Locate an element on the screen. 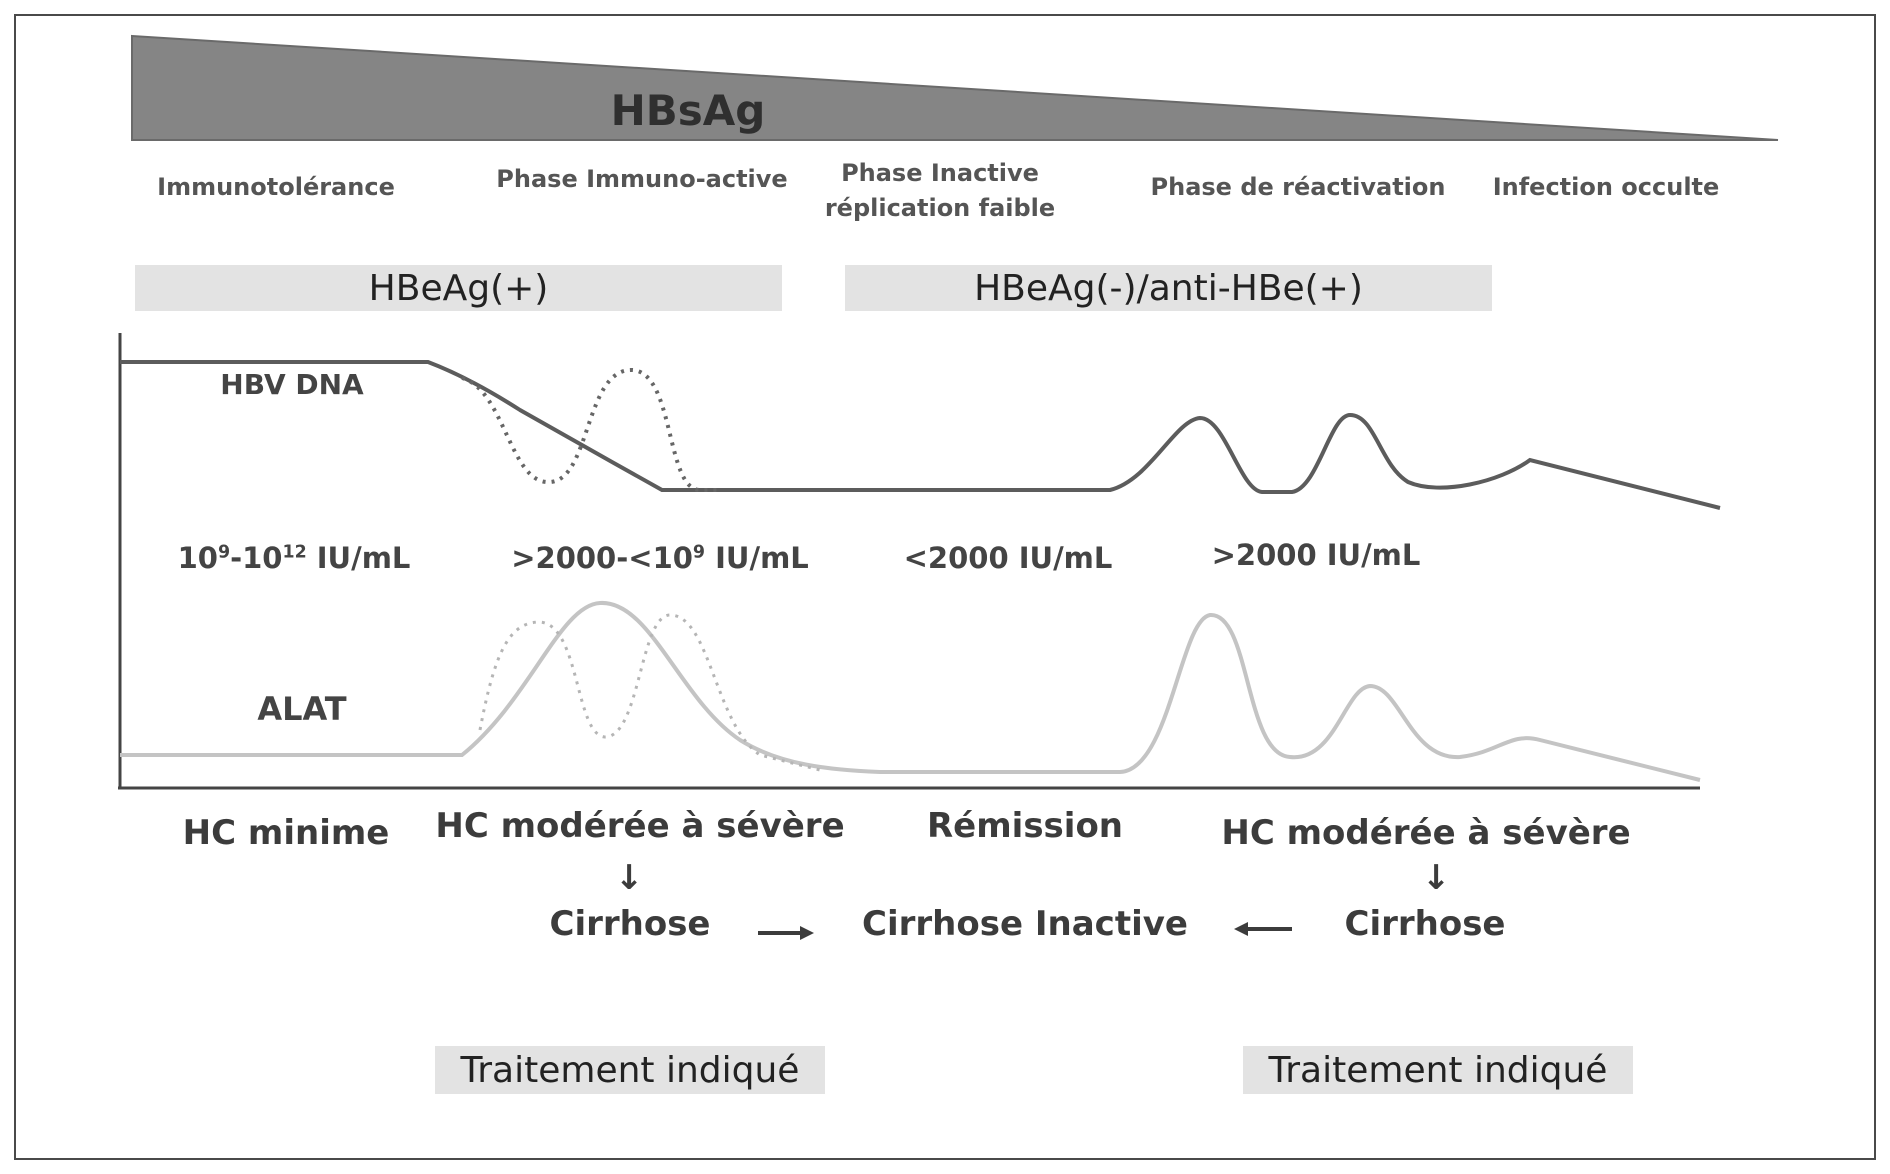  outcome-hc-moderee-right: HC modérée à sévère is located at coordinates (1426, 833).